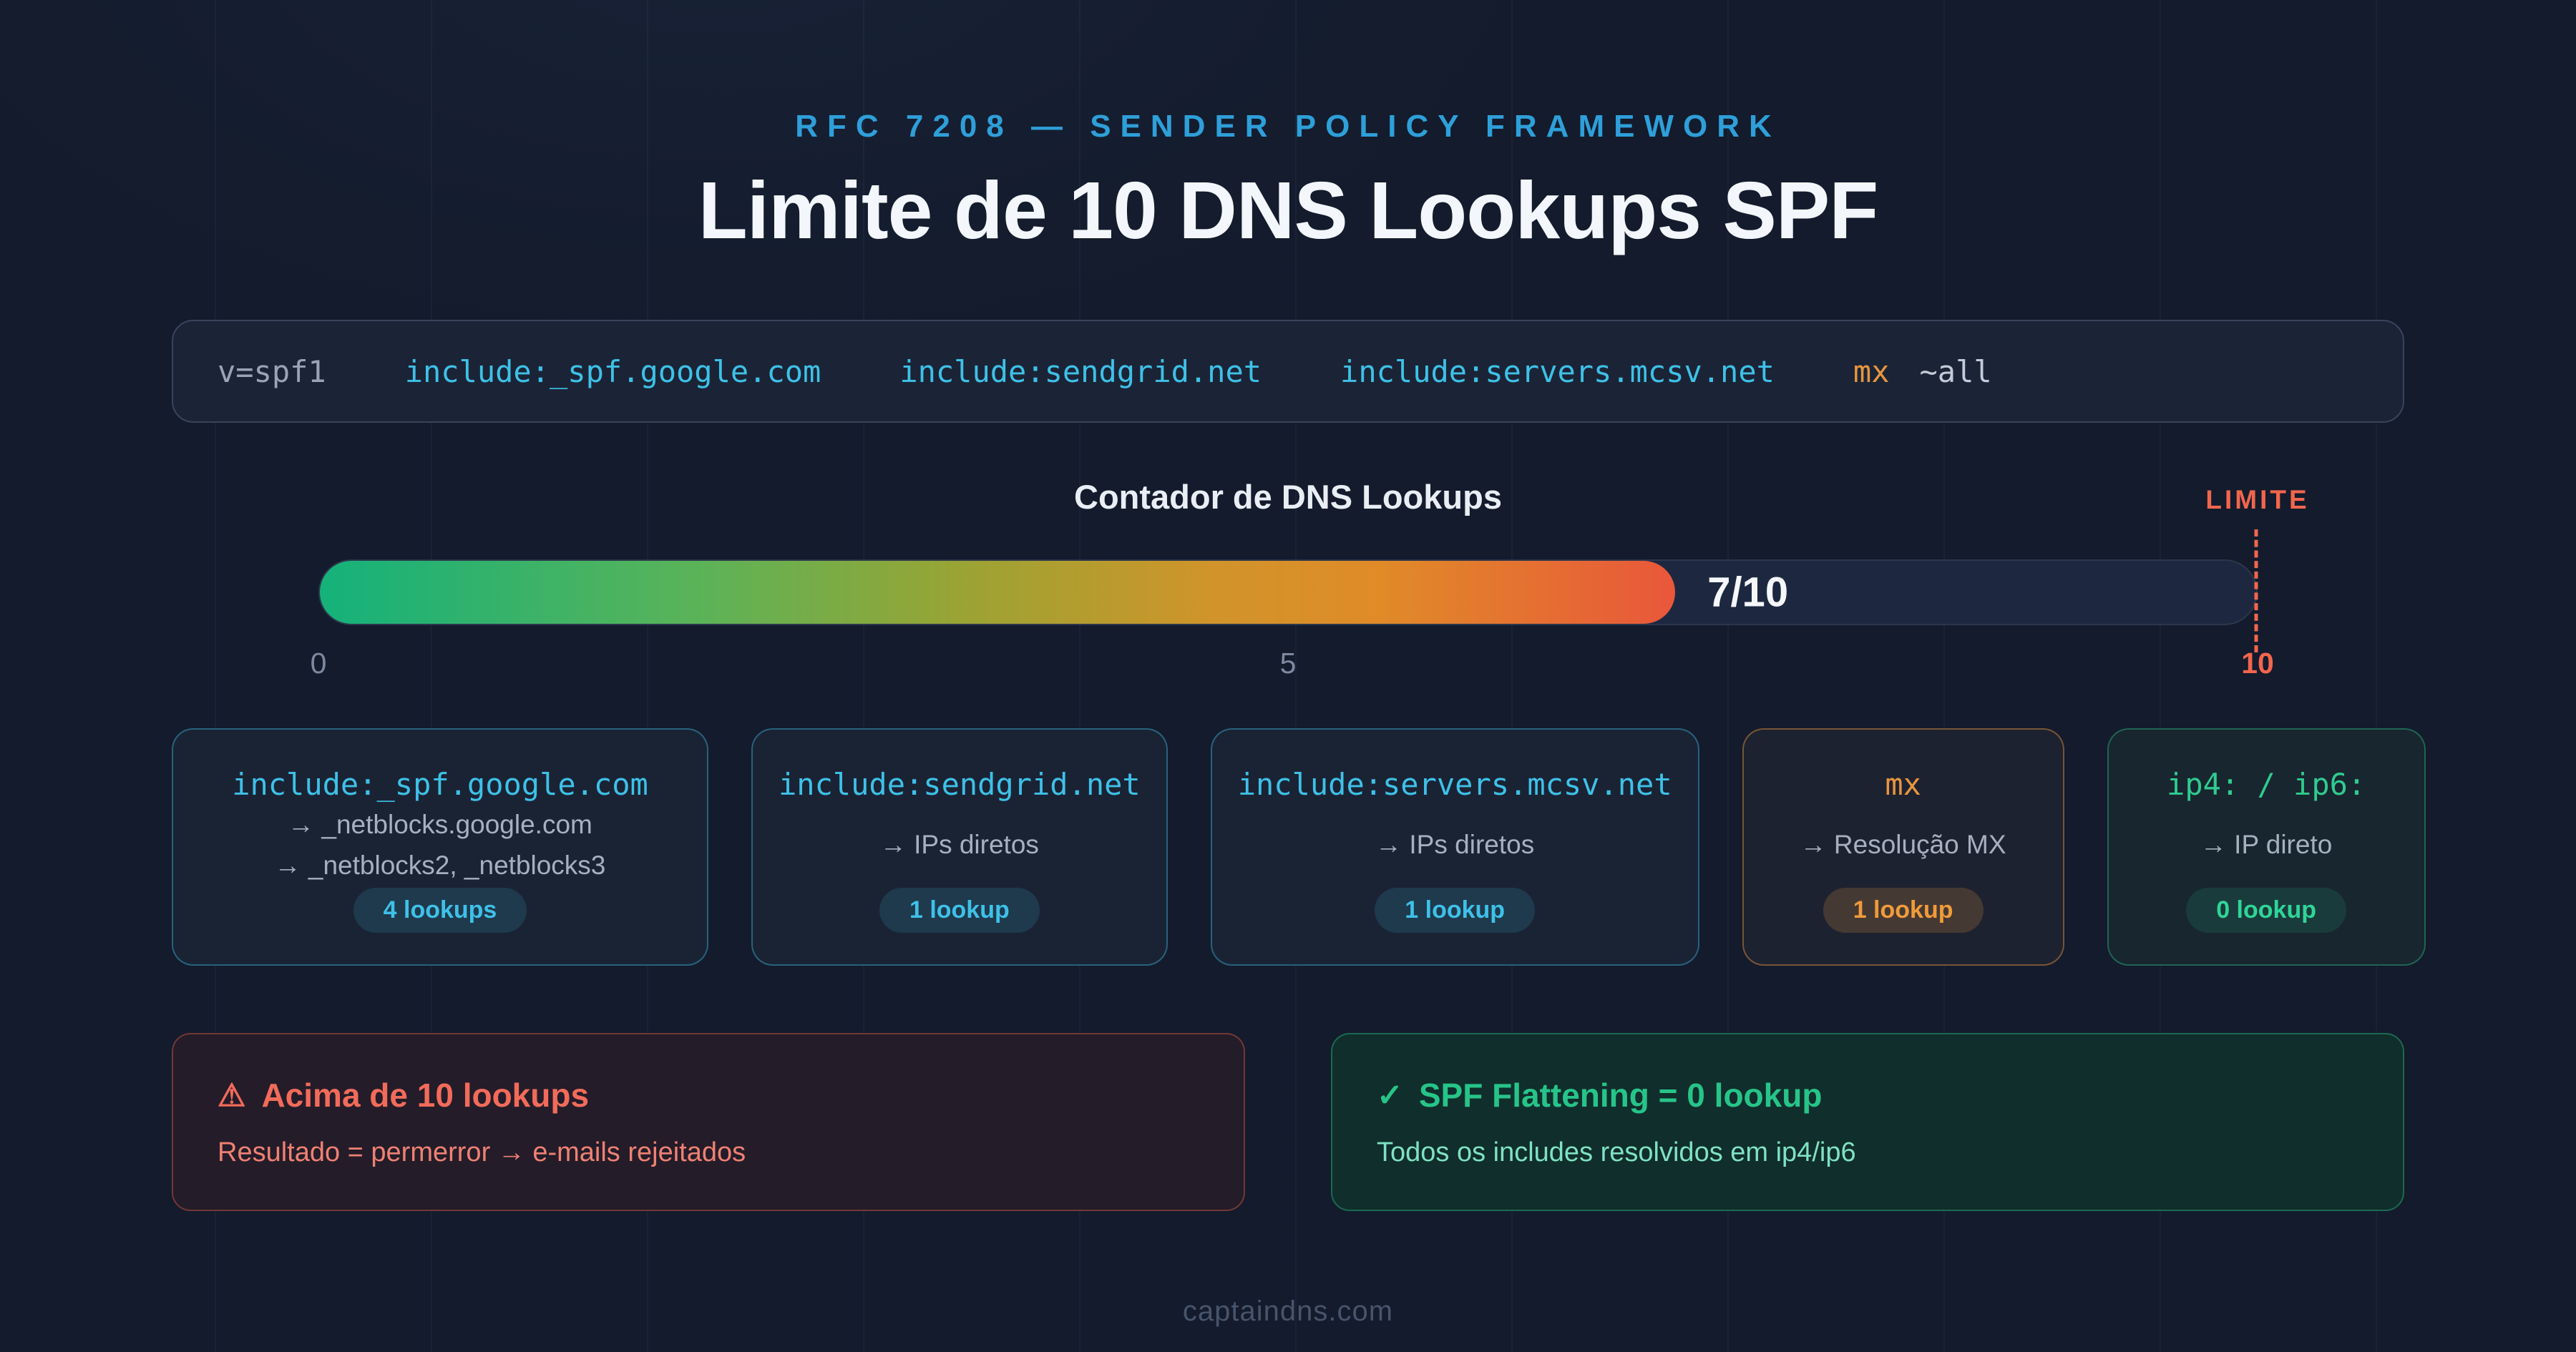 This screenshot has height=1352, width=2576. Describe the element at coordinates (1620, 1096) in the screenshot. I see `success-title: SPF Flattening = 0 lookup` at that location.